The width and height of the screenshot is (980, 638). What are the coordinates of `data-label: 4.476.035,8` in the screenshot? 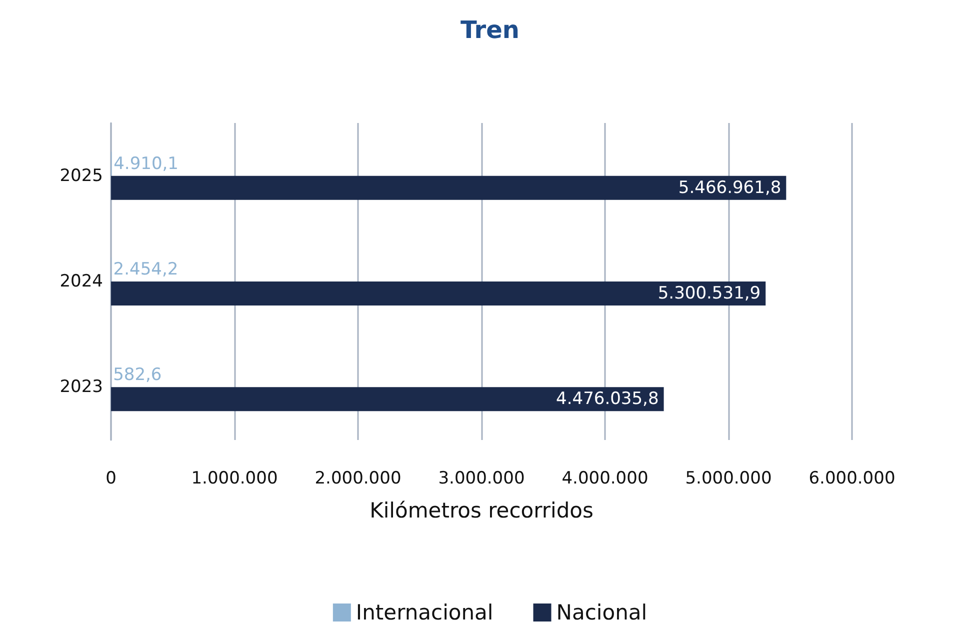 It's located at (607, 399).